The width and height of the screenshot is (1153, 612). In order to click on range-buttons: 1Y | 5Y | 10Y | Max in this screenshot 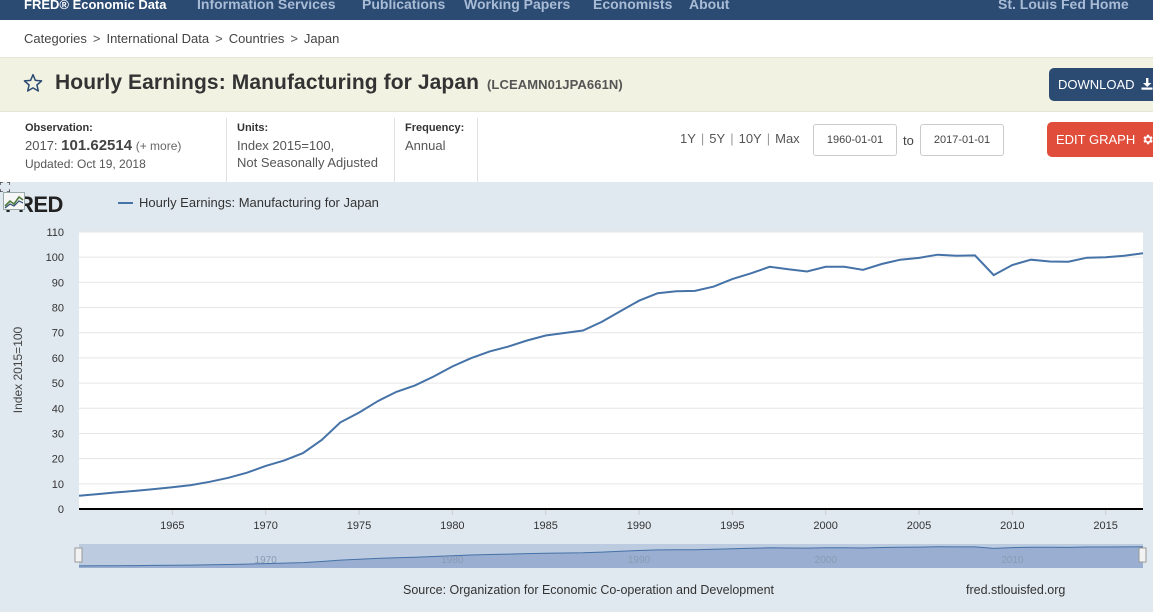, I will do `click(740, 138)`.